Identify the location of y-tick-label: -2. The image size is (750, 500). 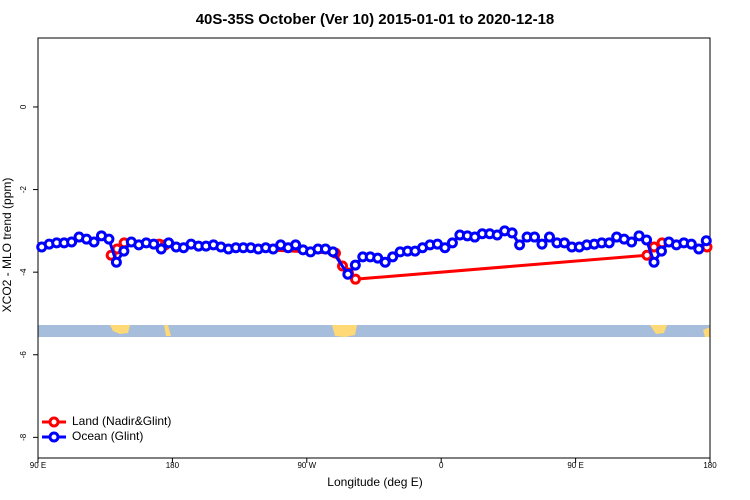
(23, 189).